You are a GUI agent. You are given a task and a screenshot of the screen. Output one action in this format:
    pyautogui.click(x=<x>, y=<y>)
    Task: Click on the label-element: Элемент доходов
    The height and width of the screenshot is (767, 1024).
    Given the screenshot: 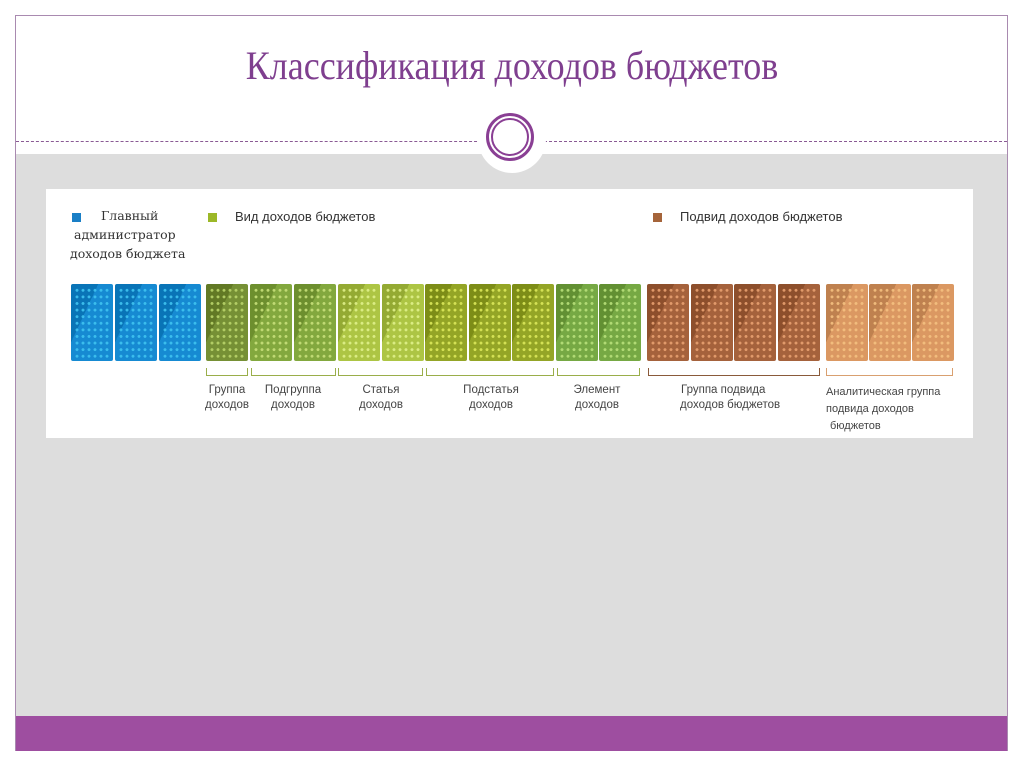 What is the action you would take?
    pyautogui.click(x=597, y=398)
    